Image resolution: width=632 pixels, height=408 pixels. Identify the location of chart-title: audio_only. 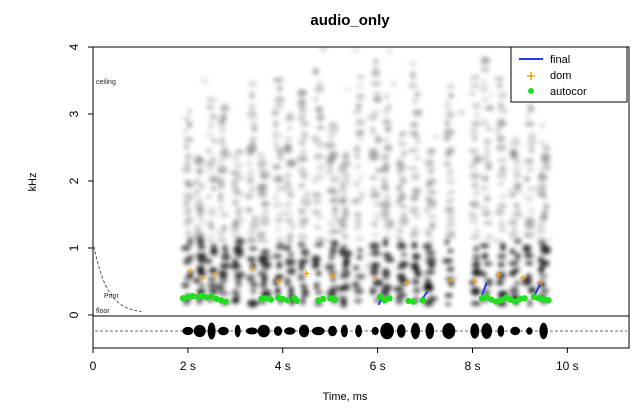
(350, 20).